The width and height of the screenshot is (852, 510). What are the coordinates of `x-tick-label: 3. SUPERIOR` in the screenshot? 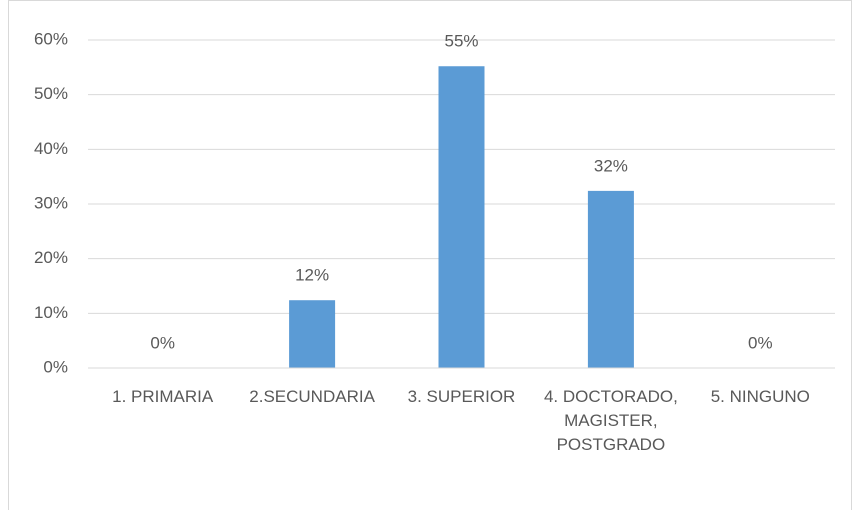 It's located at (461, 396).